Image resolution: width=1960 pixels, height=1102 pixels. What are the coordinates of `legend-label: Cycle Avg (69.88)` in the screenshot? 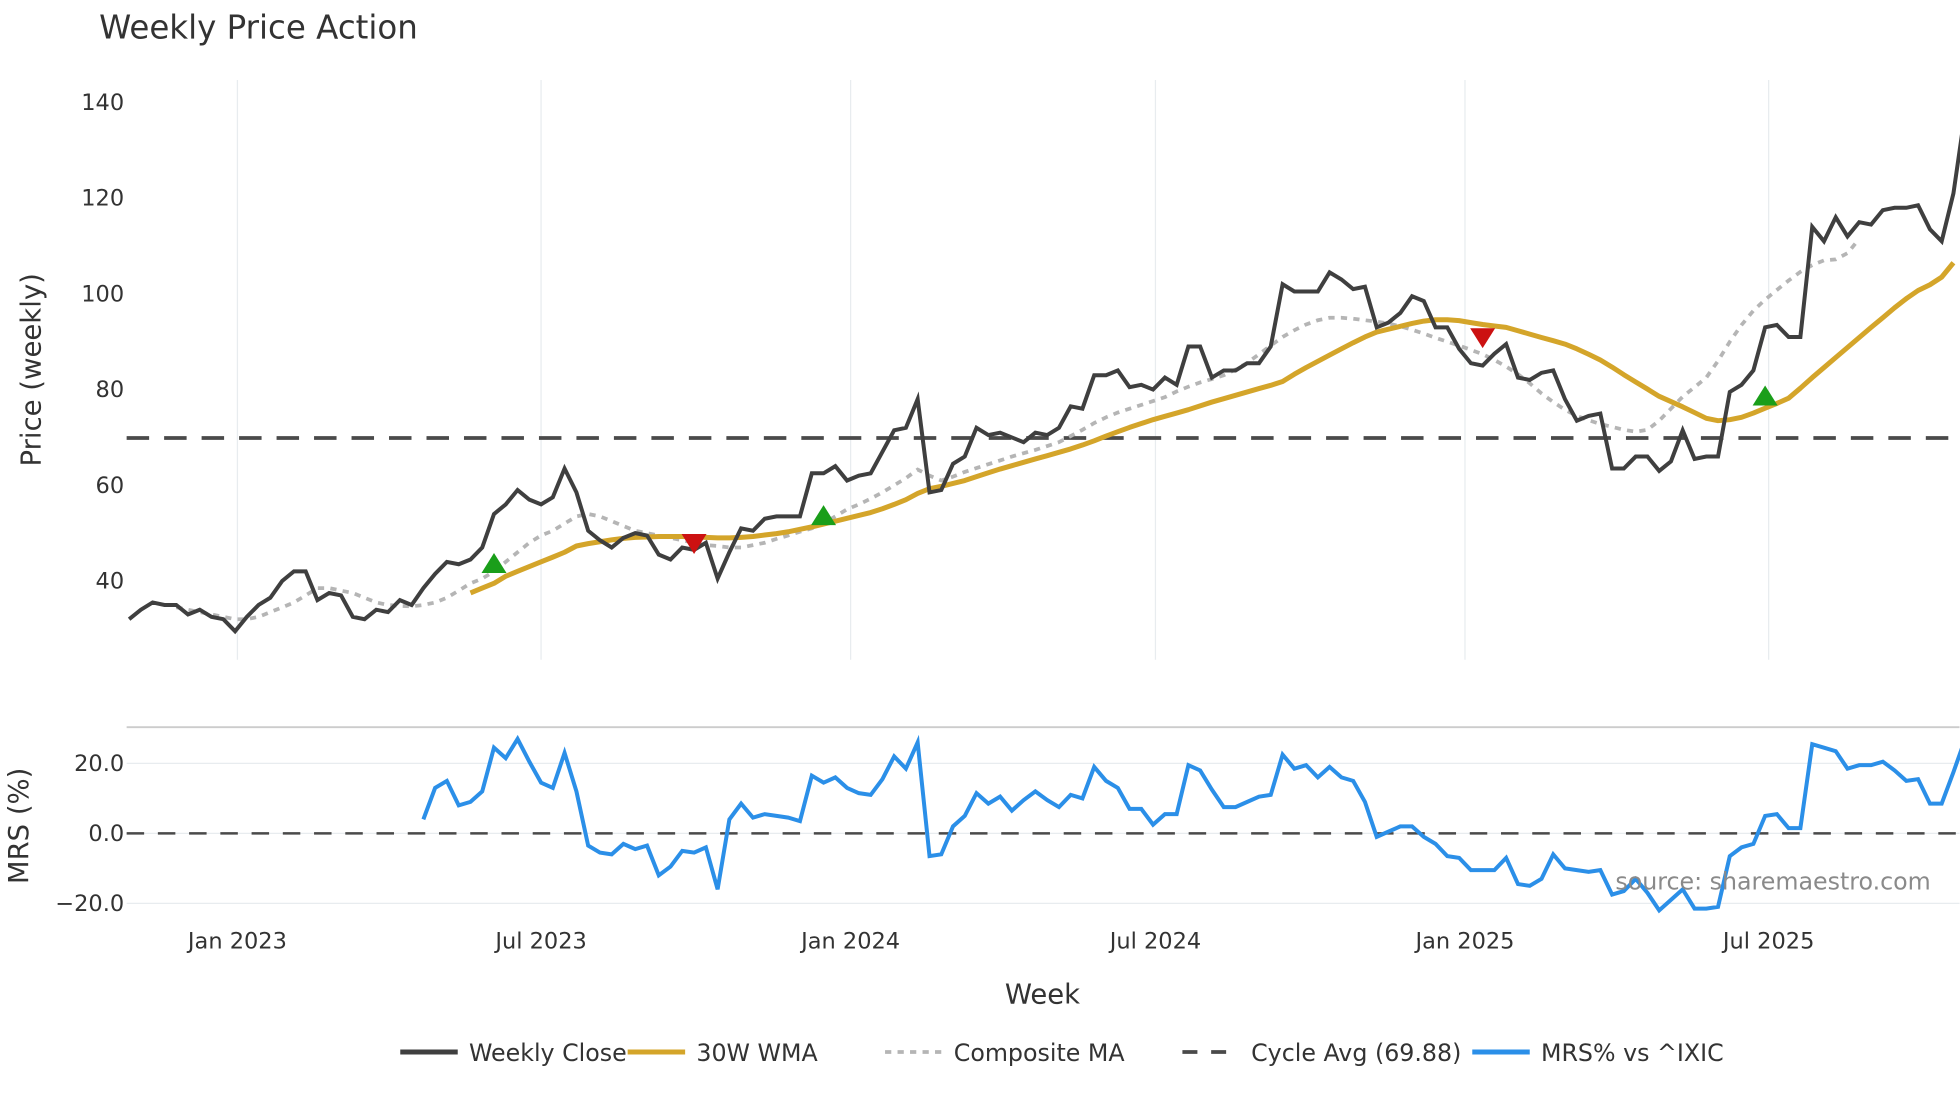 It's located at (1356, 1053).